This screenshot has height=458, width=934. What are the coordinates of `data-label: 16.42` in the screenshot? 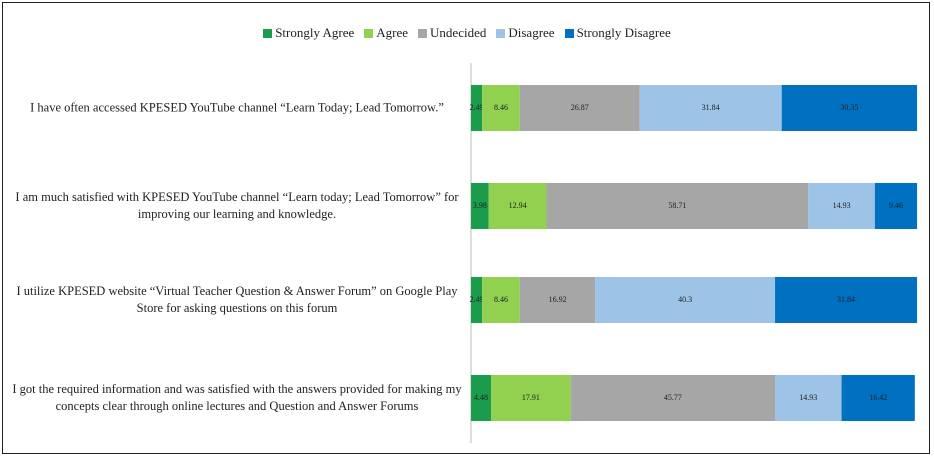 It's located at (878, 397).